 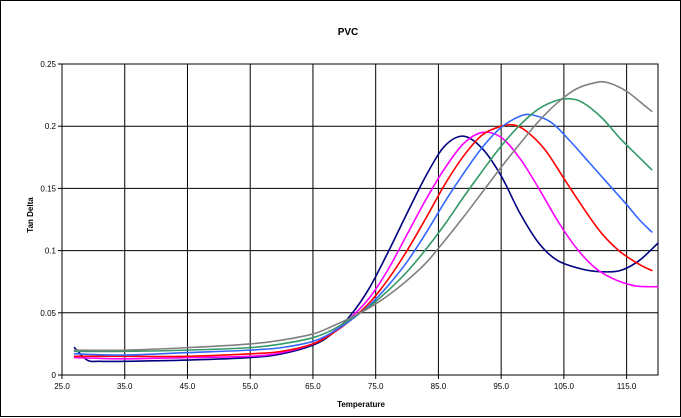 What do you see at coordinates (348, 32) in the screenshot?
I see `chart-title: PVC` at bounding box center [348, 32].